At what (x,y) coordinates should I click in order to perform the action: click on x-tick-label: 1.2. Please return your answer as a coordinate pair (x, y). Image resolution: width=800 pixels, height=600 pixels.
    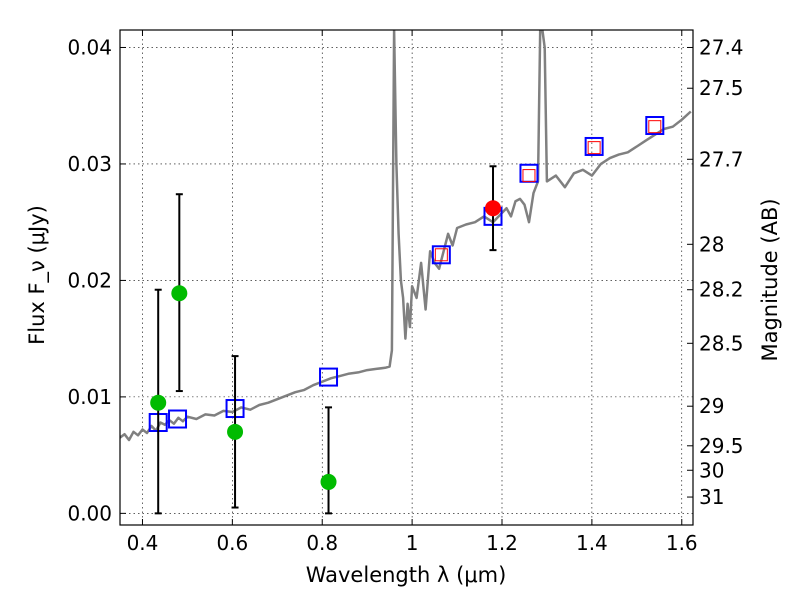
    Looking at the image, I should click on (502, 543).